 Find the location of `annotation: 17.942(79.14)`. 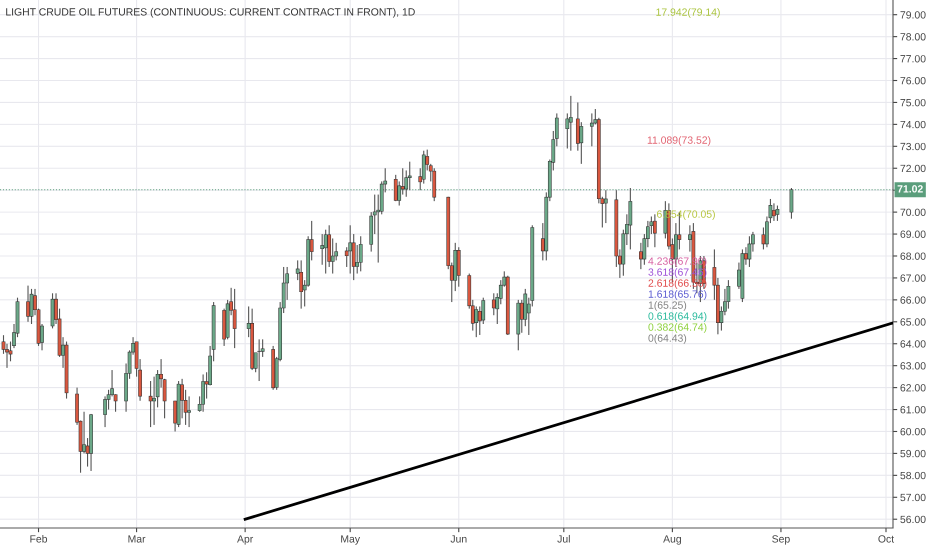

annotation: 17.942(79.14) is located at coordinates (688, 13).